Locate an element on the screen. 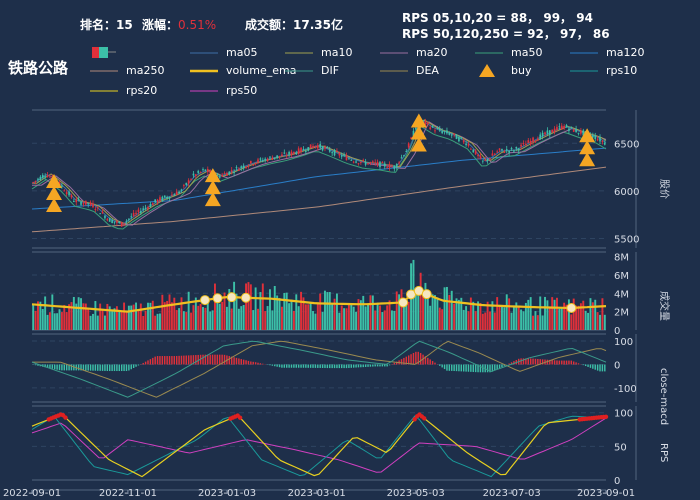 The width and height of the screenshot is (700, 500). rps20-line is located at coordinates (319, 445).